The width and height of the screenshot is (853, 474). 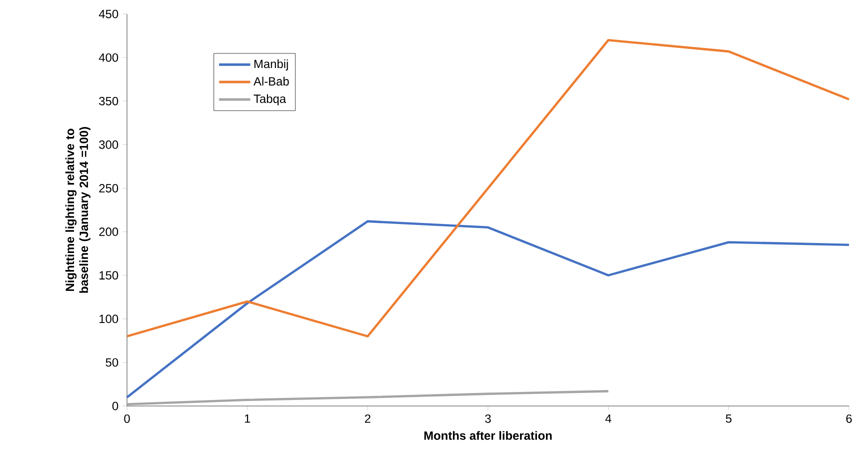 I want to click on y-tick-label: 350, so click(x=108, y=101).